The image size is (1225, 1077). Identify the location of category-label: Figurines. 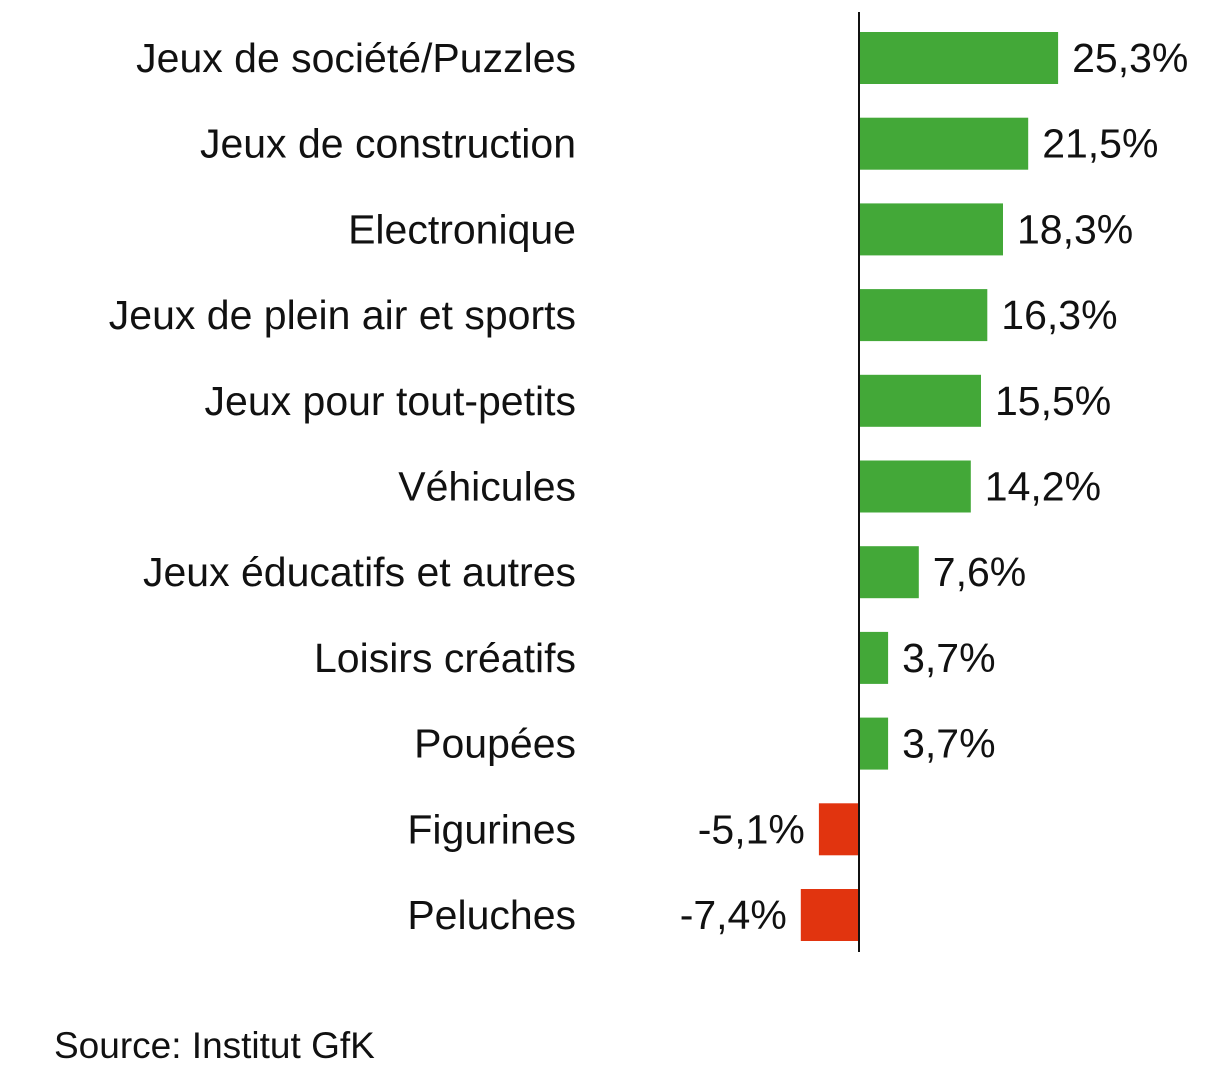
(491, 829).